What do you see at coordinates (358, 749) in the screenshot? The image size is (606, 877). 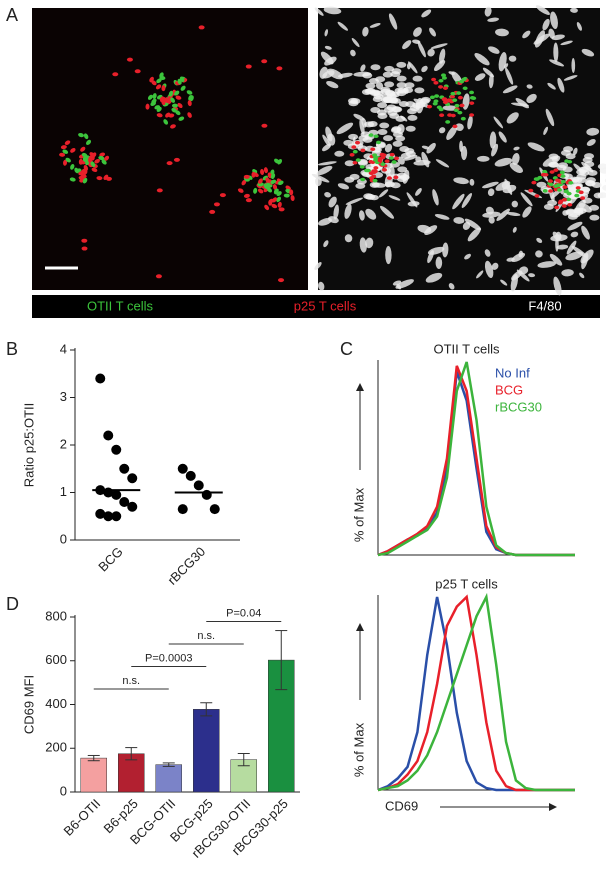 I see `y-axis-label: % of Max` at bounding box center [358, 749].